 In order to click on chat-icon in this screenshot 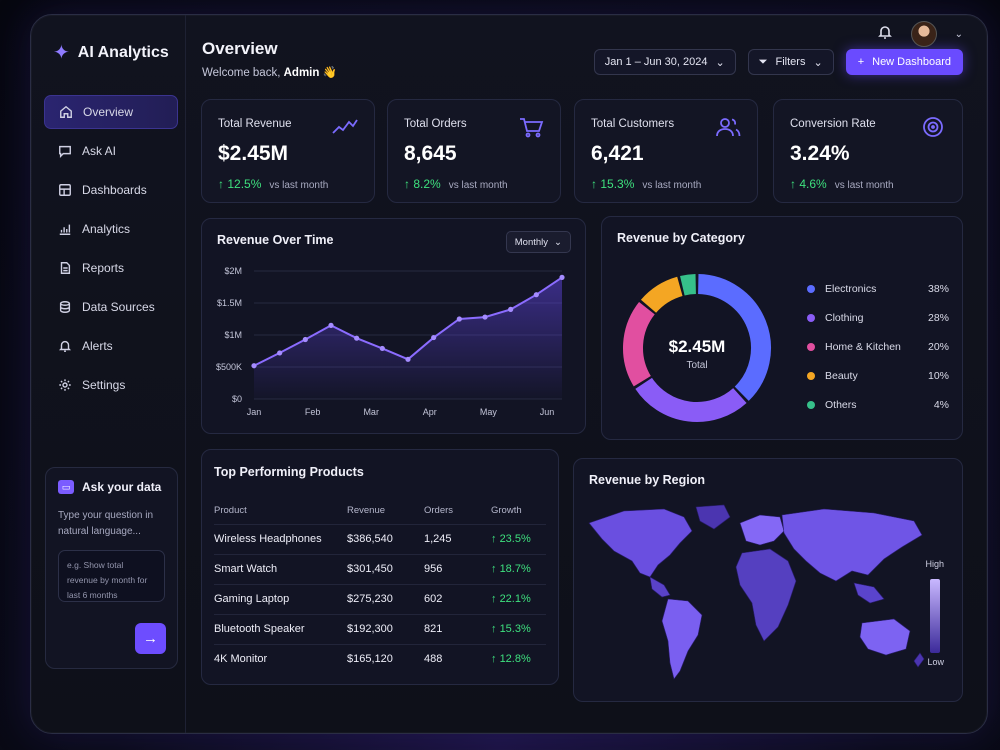, I will do `click(65, 151)`.